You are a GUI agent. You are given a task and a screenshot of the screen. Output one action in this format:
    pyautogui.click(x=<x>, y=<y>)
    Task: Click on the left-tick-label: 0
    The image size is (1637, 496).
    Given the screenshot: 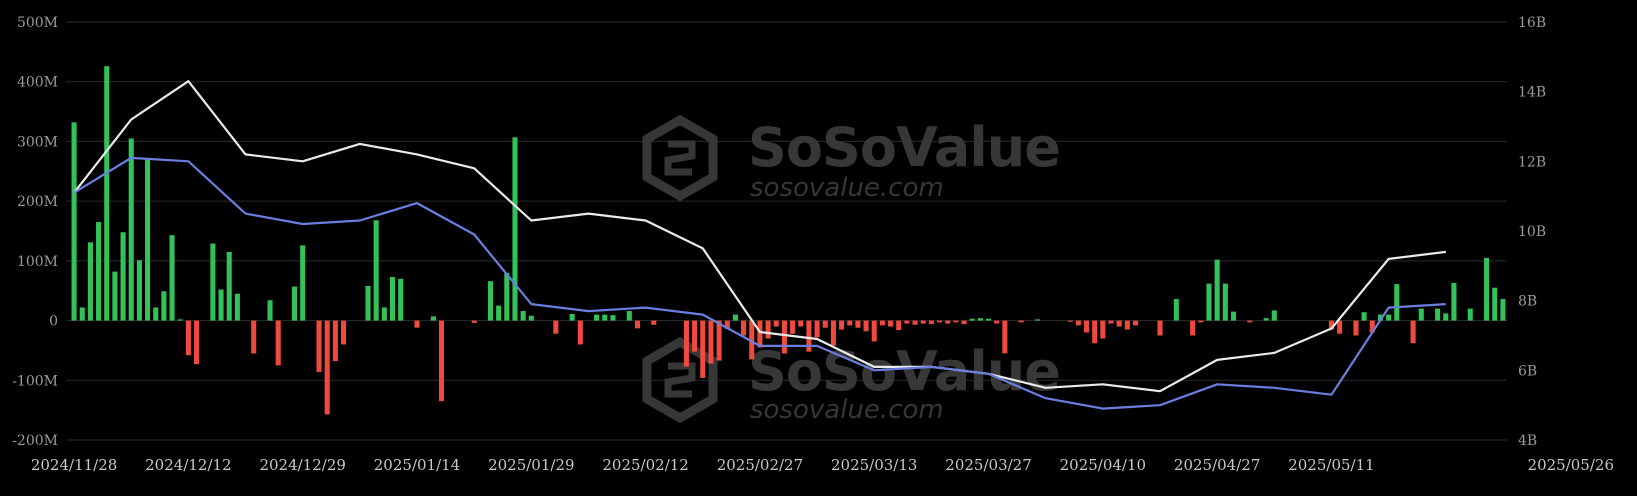 What is the action you would take?
    pyautogui.click(x=53, y=322)
    